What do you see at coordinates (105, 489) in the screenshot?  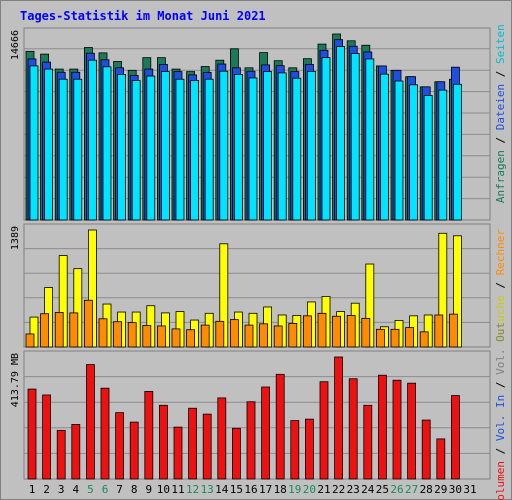 I see `day-label: 6` at bounding box center [105, 489].